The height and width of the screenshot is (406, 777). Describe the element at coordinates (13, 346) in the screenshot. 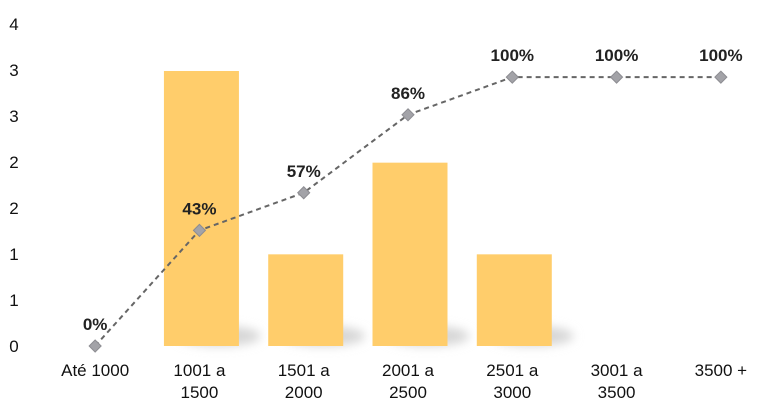

I see `y-tick-label: 0` at that location.